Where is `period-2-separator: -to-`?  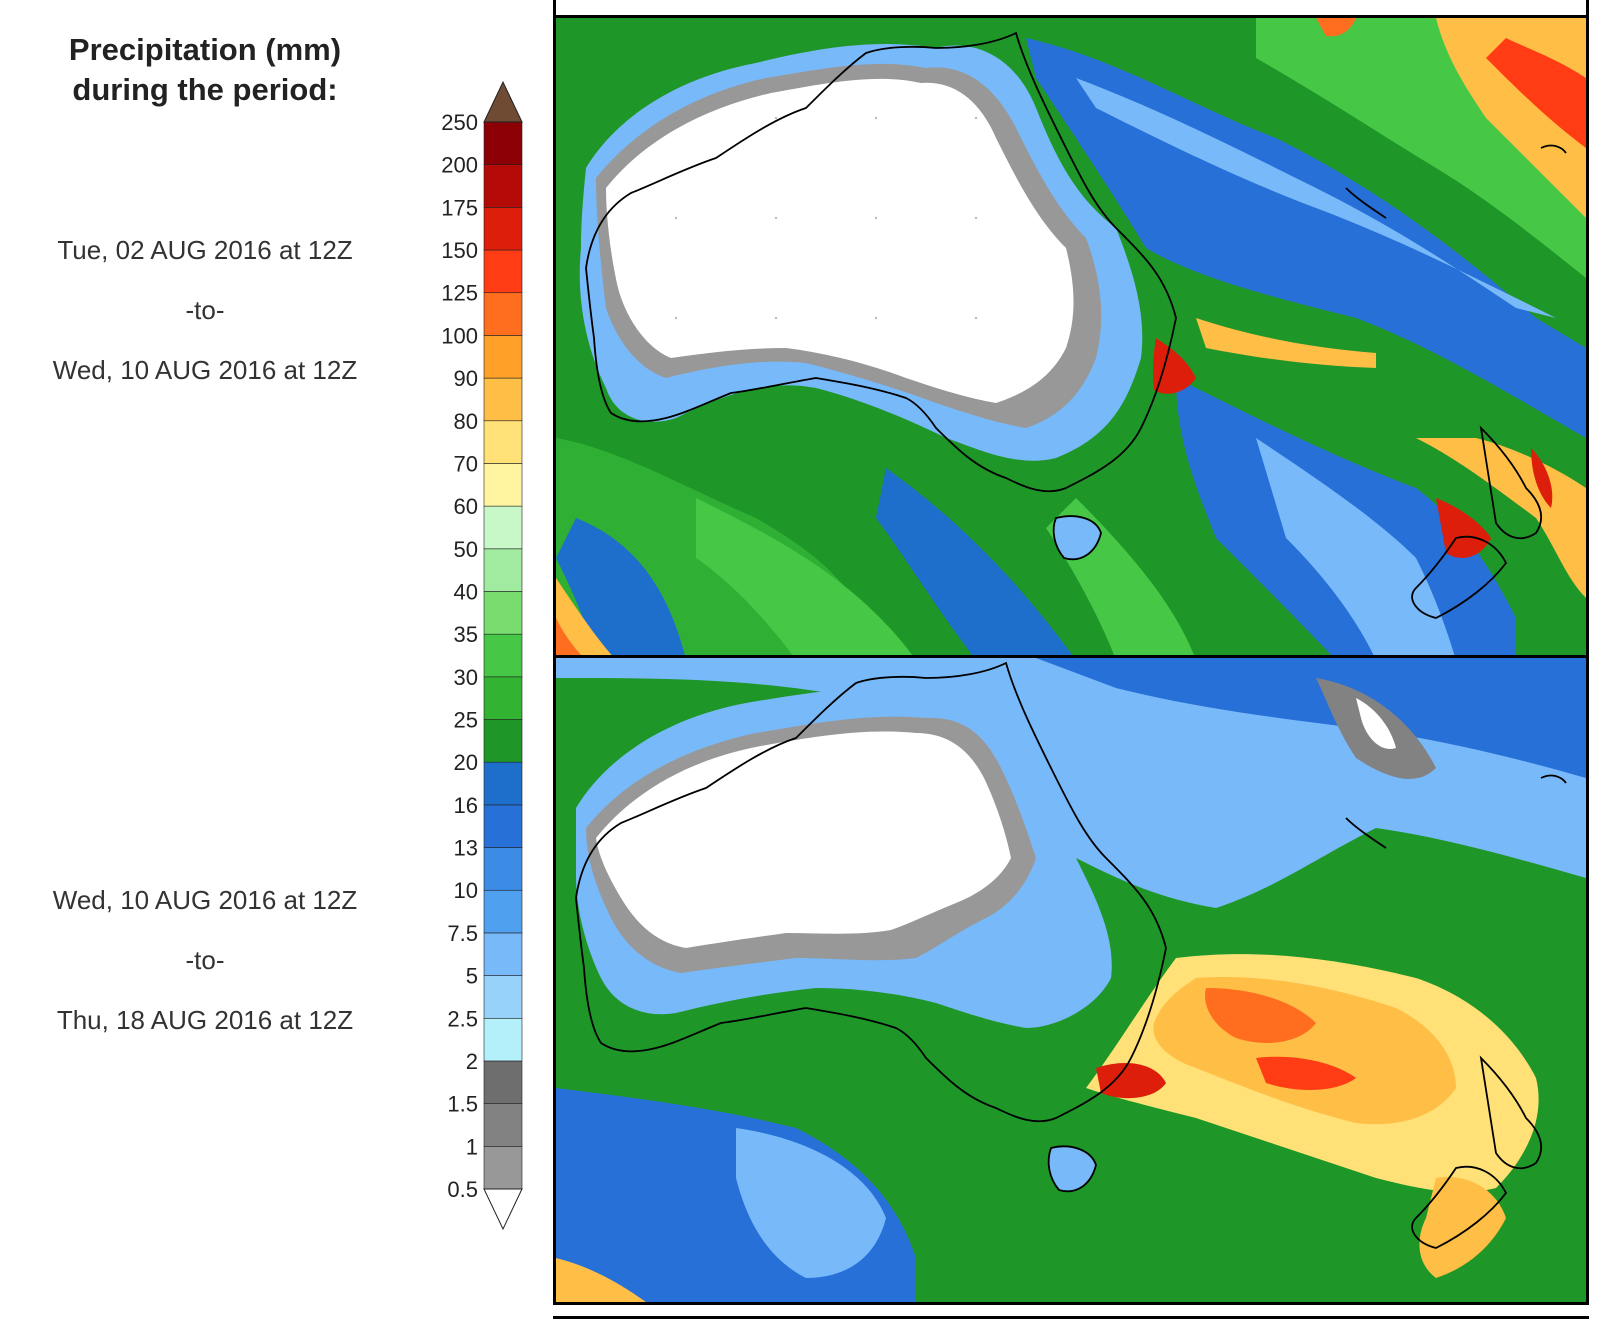 period-2-separator: -to- is located at coordinates (205, 960).